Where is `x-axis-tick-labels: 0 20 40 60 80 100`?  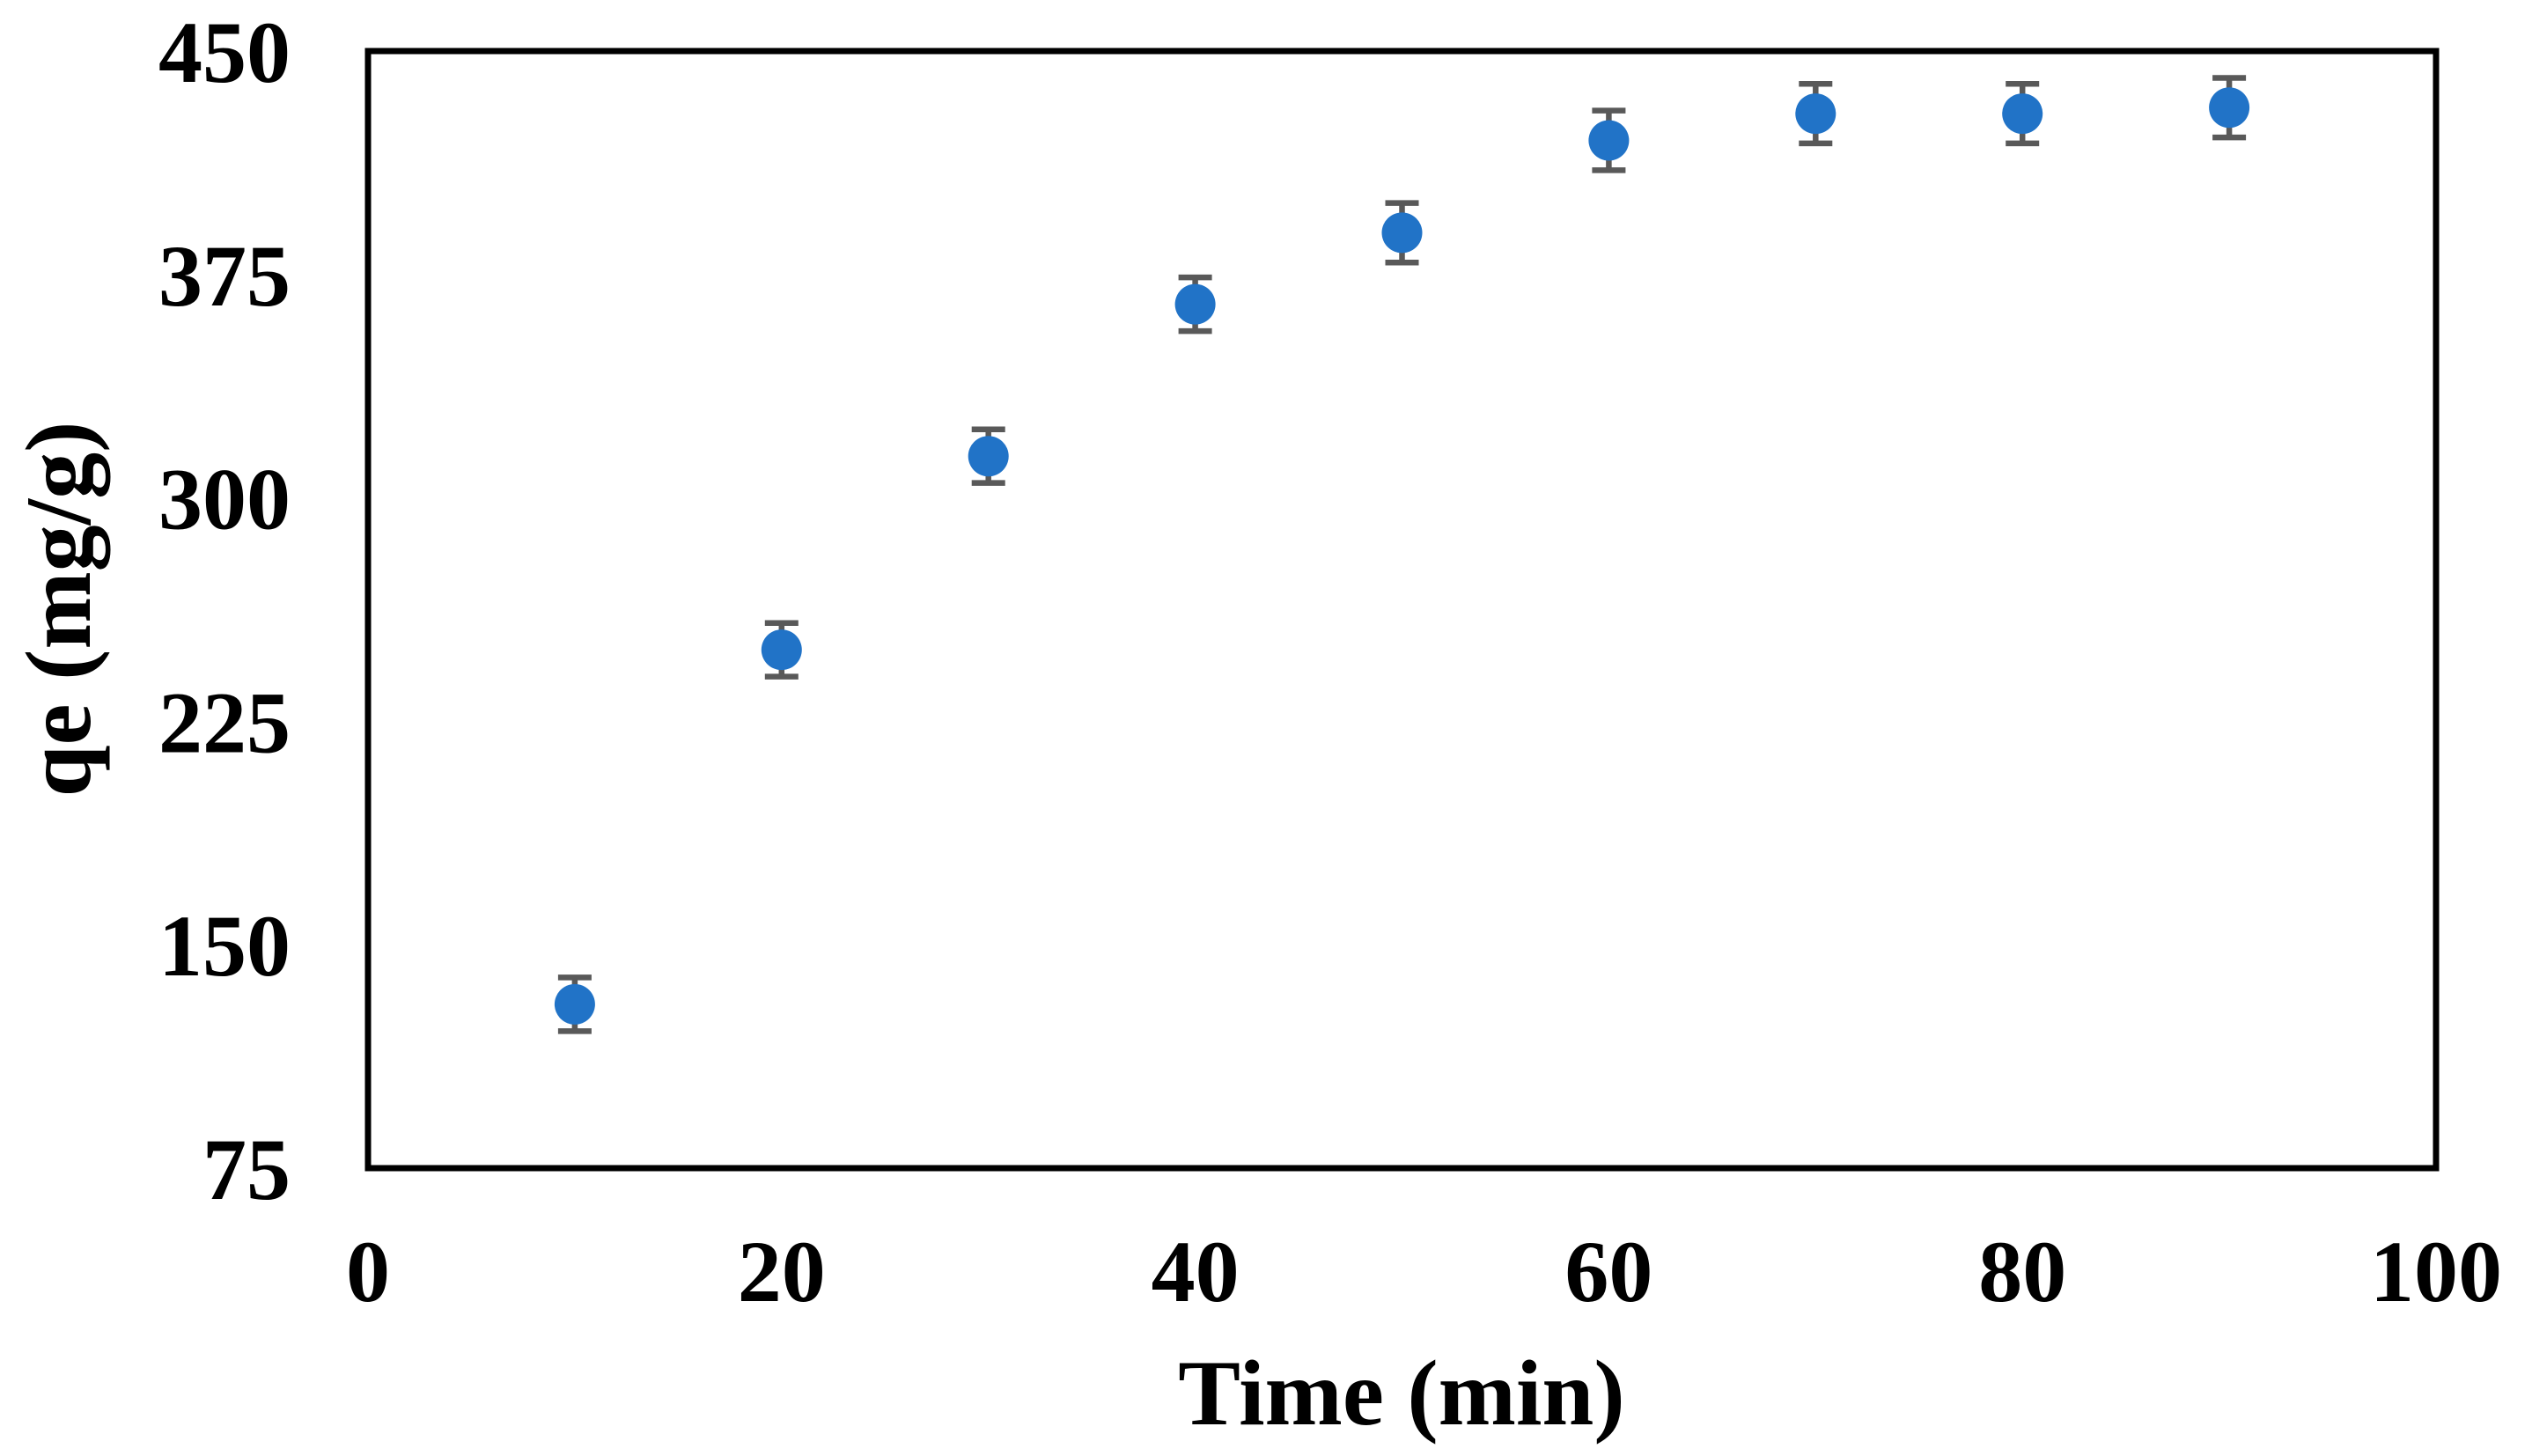 x-axis-tick-labels: 0 20 40 60 80 100 is located at coordinates (1424, 1271).